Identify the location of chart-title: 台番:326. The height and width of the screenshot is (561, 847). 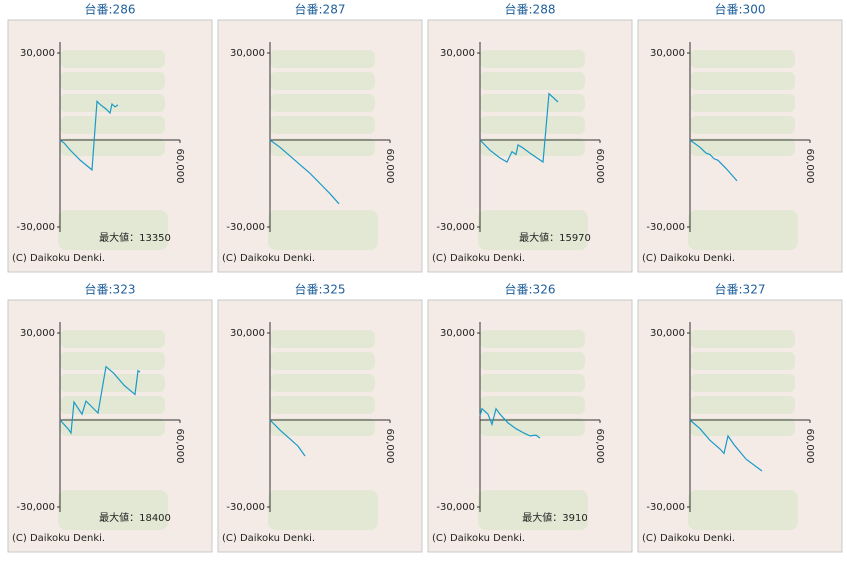
(530, 289).